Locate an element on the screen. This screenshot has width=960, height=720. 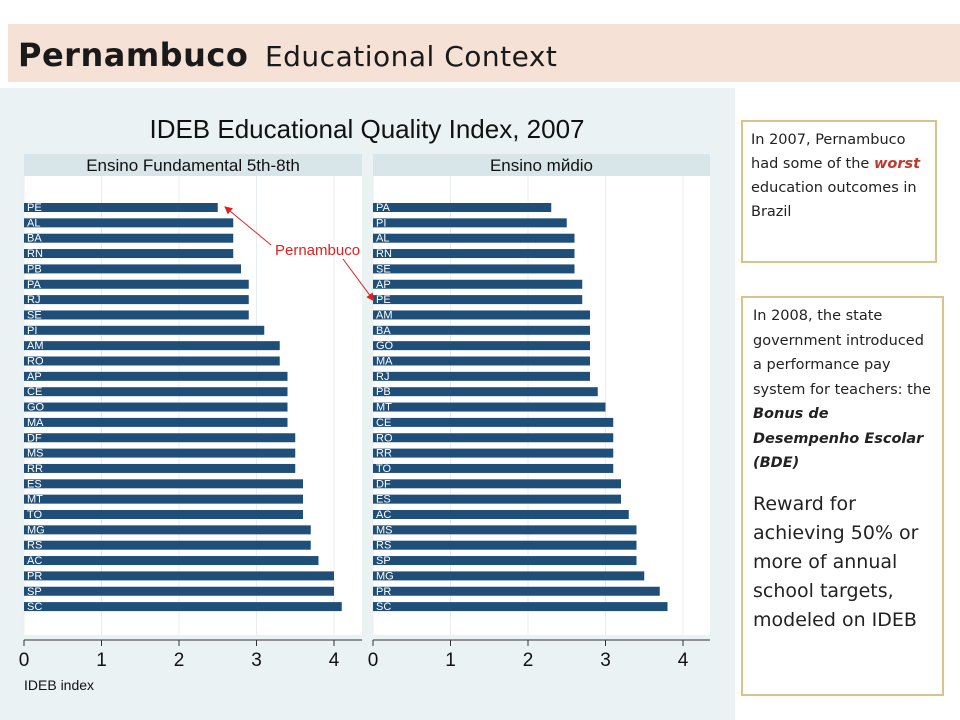
bar-category-label: DF is located at coordinates (34, 438).